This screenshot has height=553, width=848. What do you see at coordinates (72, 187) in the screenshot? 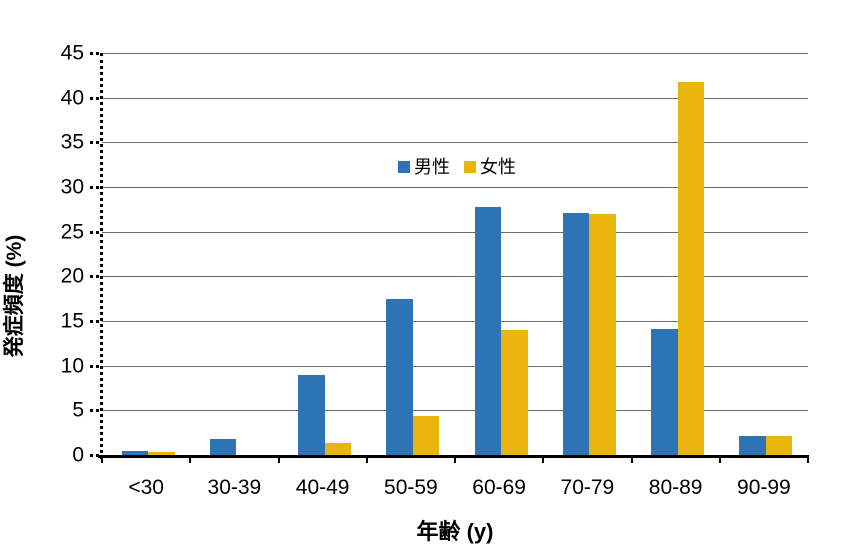
I see `y-tick-label: 30` at bounding box center [72, 187].